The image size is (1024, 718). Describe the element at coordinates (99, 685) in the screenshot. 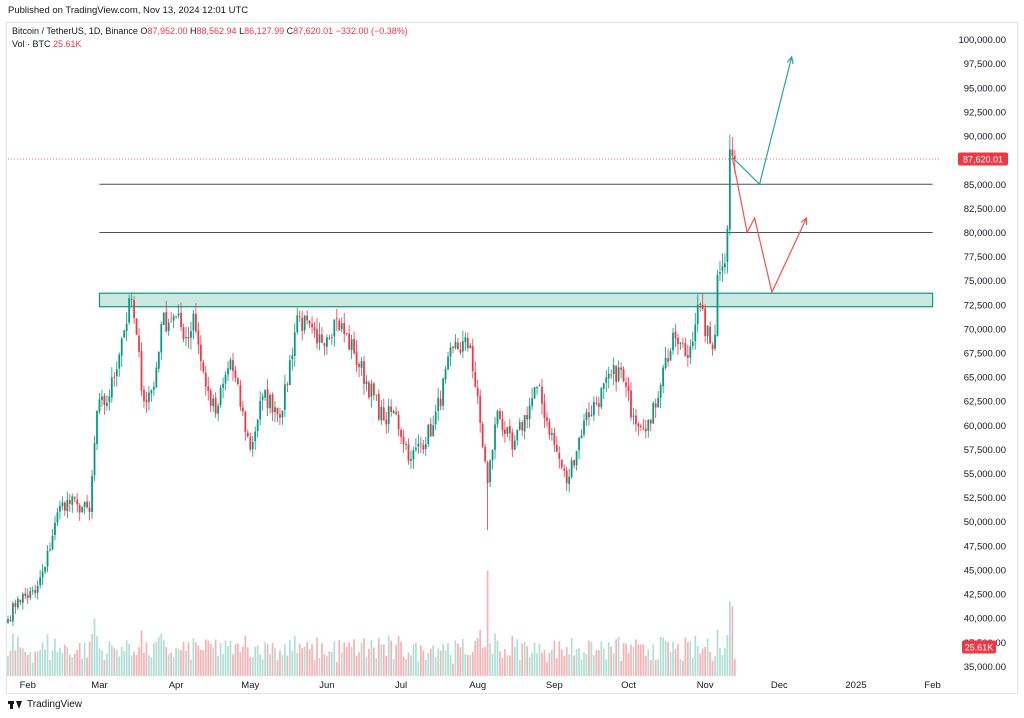

I see `x-tick-label: Mar` at that location.